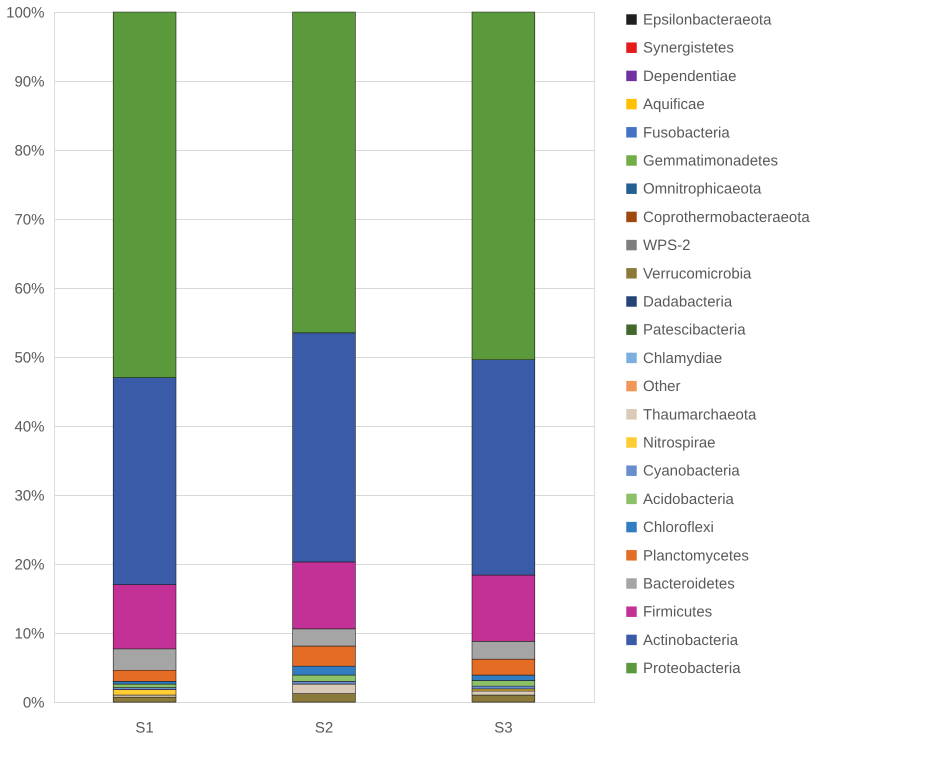 Image resolution: width=937 pixels, height=782 pixels. Describe the element at coordinates (697, 273) in the screenshot. I see `legend-label: Verrucomicrobia` at that location.